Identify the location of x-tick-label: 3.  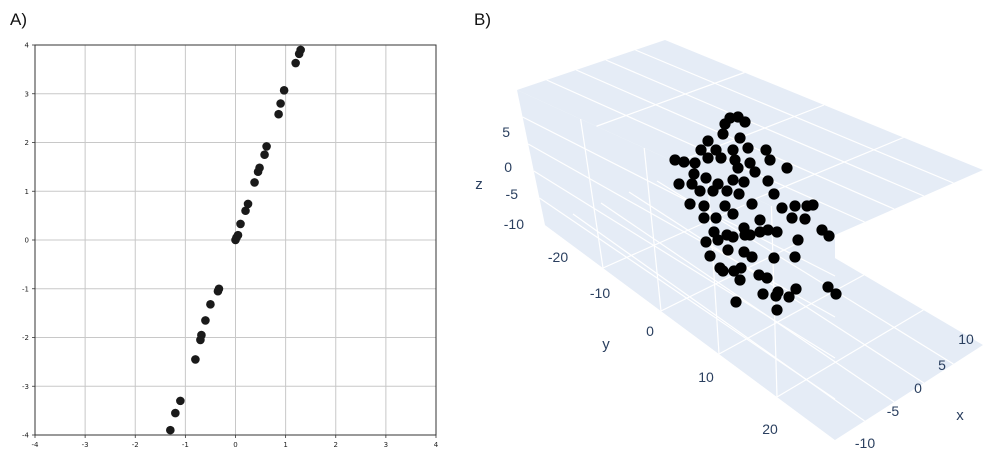
(386, 445).